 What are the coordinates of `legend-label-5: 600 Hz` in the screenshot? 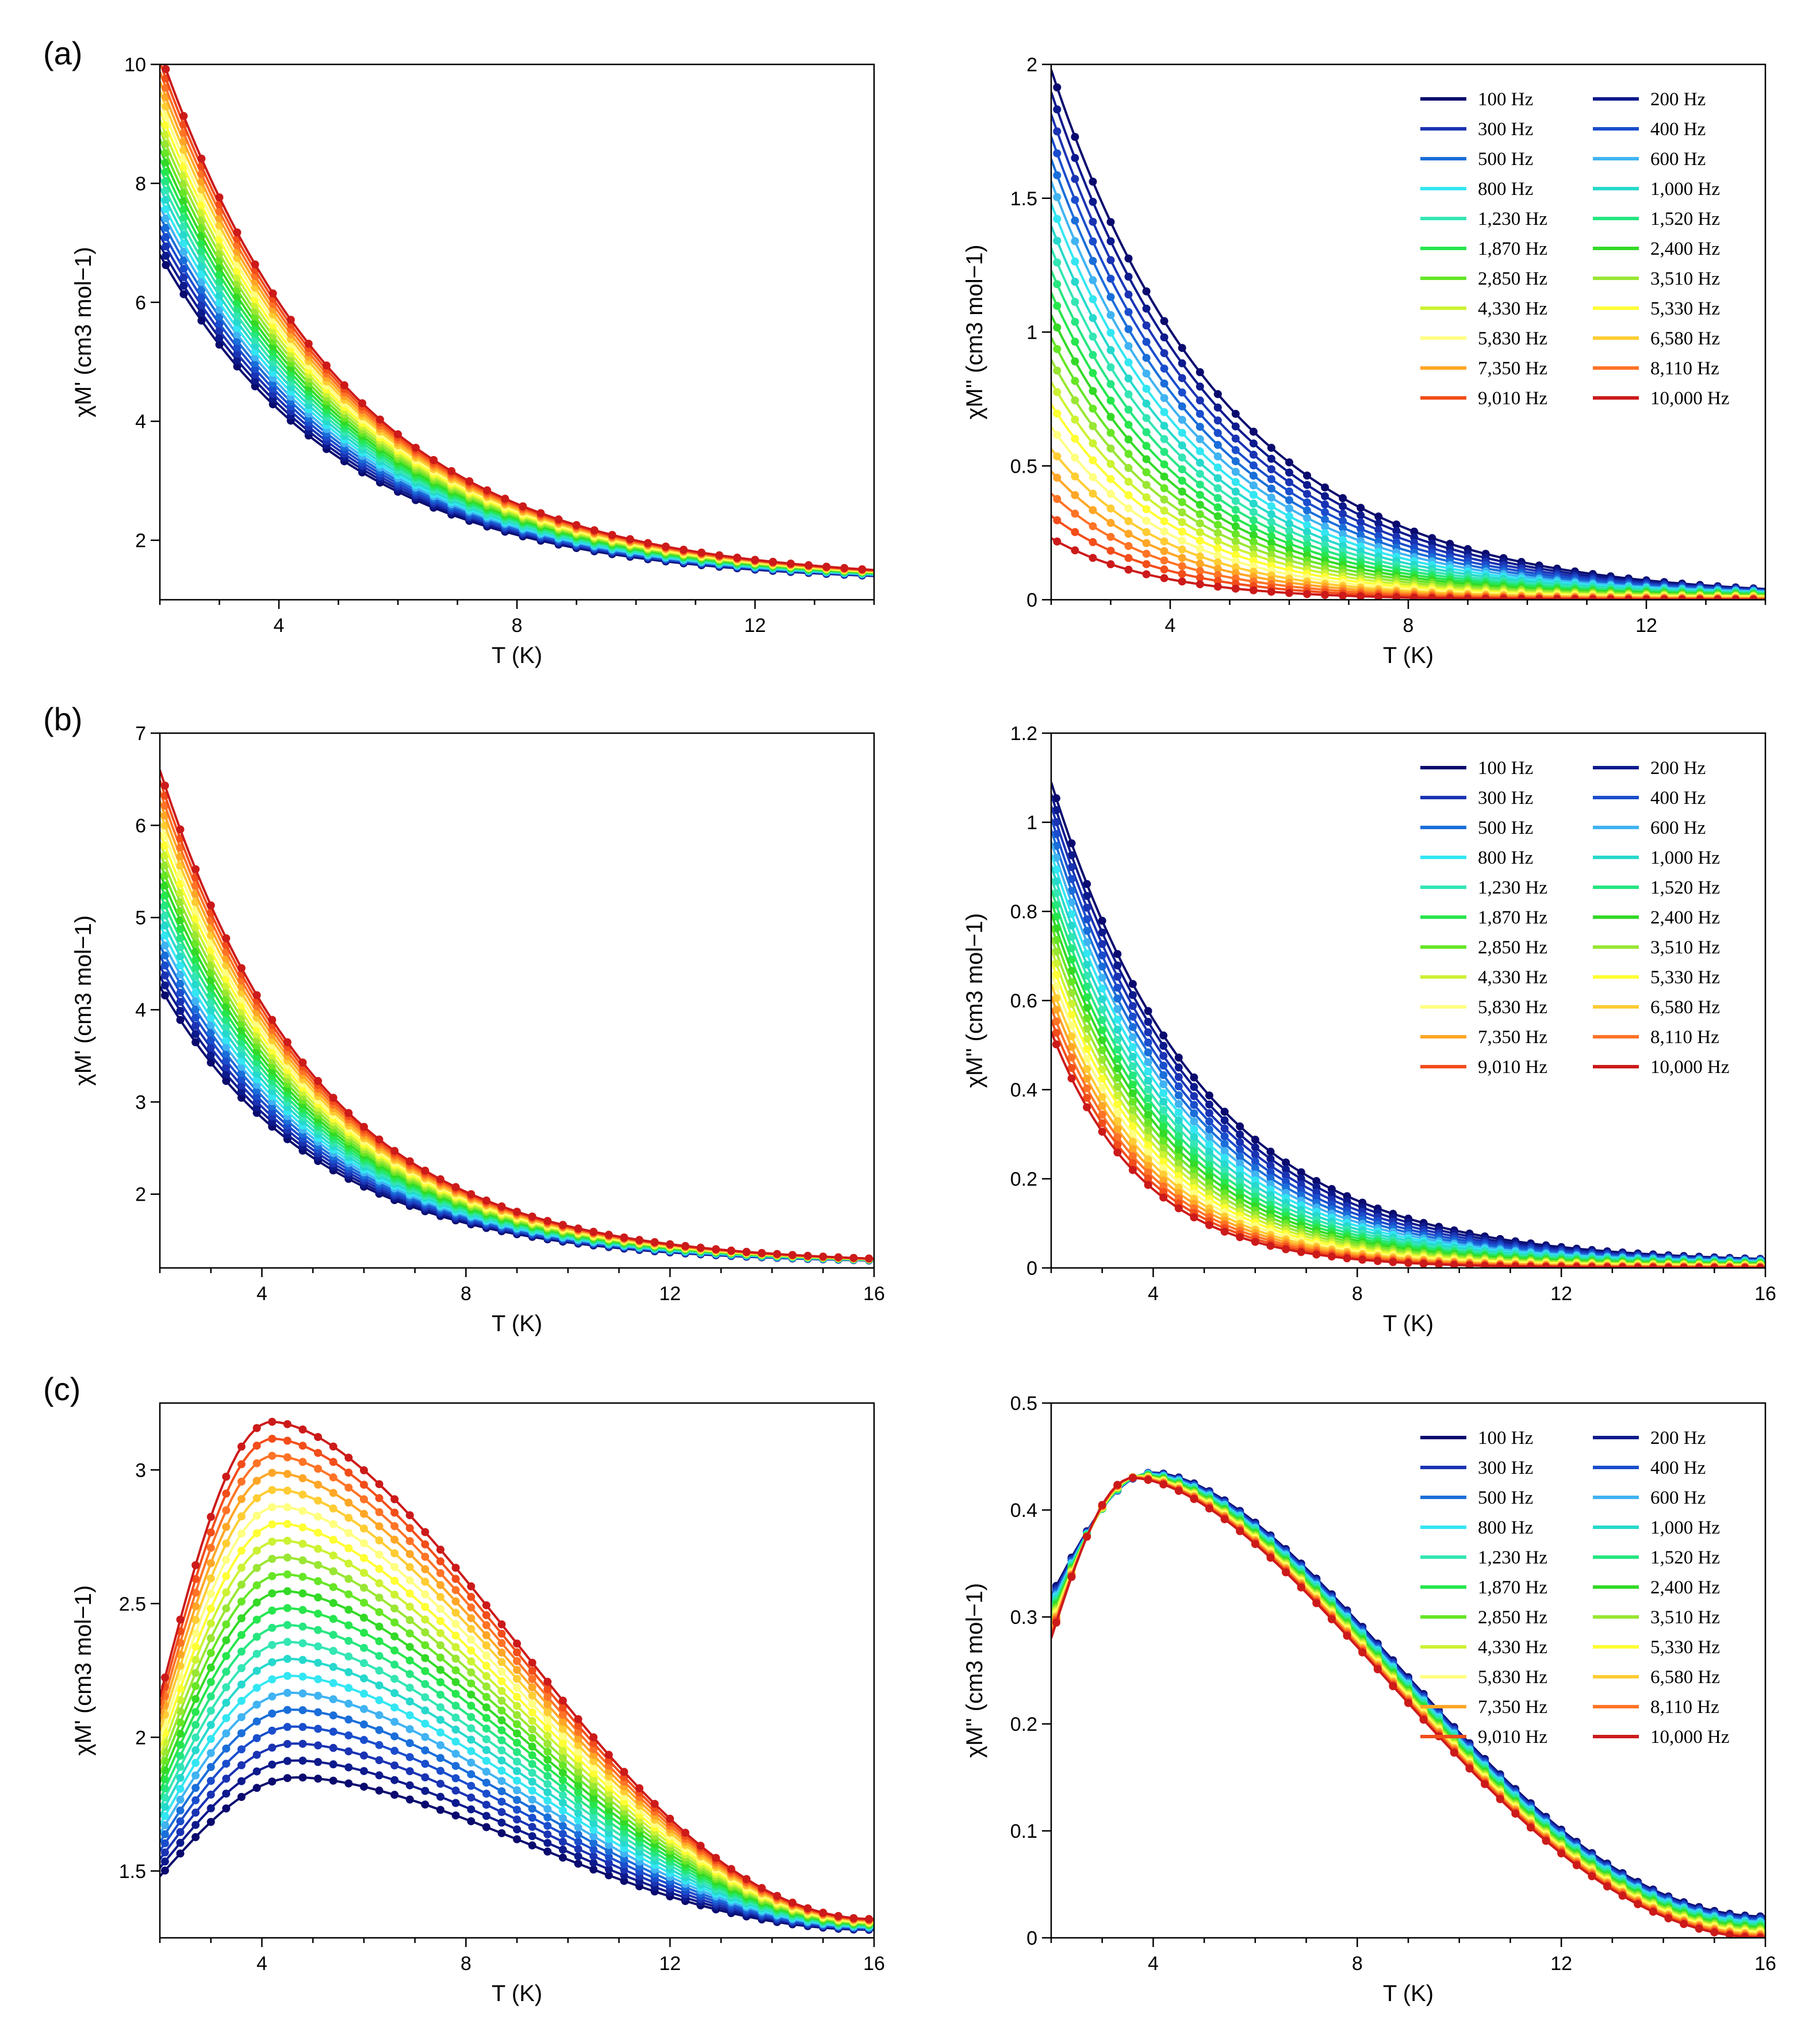 It's located at (1678, 159).